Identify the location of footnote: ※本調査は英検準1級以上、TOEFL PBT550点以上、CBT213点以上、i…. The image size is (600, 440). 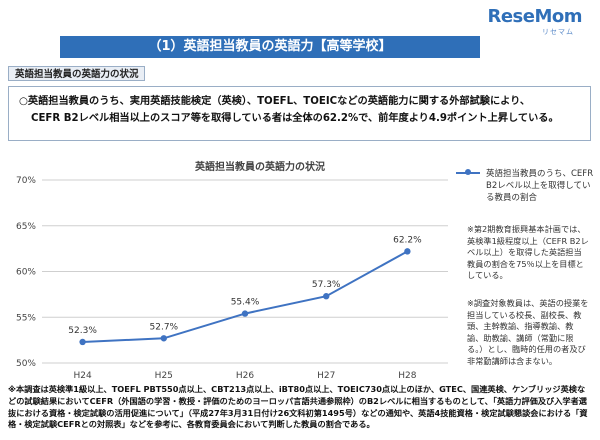
(298, 407).